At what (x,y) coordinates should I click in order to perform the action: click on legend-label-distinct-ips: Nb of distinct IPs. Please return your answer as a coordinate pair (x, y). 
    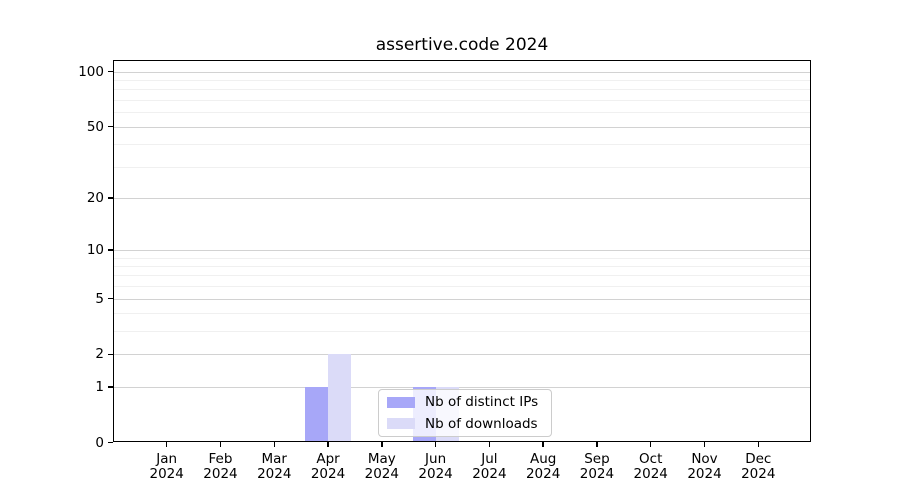
    Looking at the image, I should click on (482, 402).